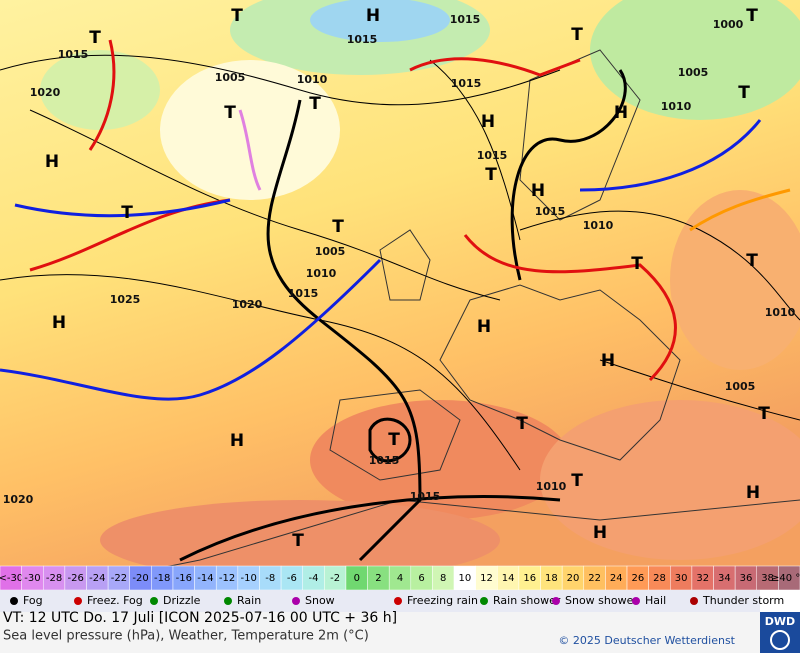  What do you see at coordinates (270, 578) in the screenshot?
I see `scale-label: -8` at bounding box center [270, 578].